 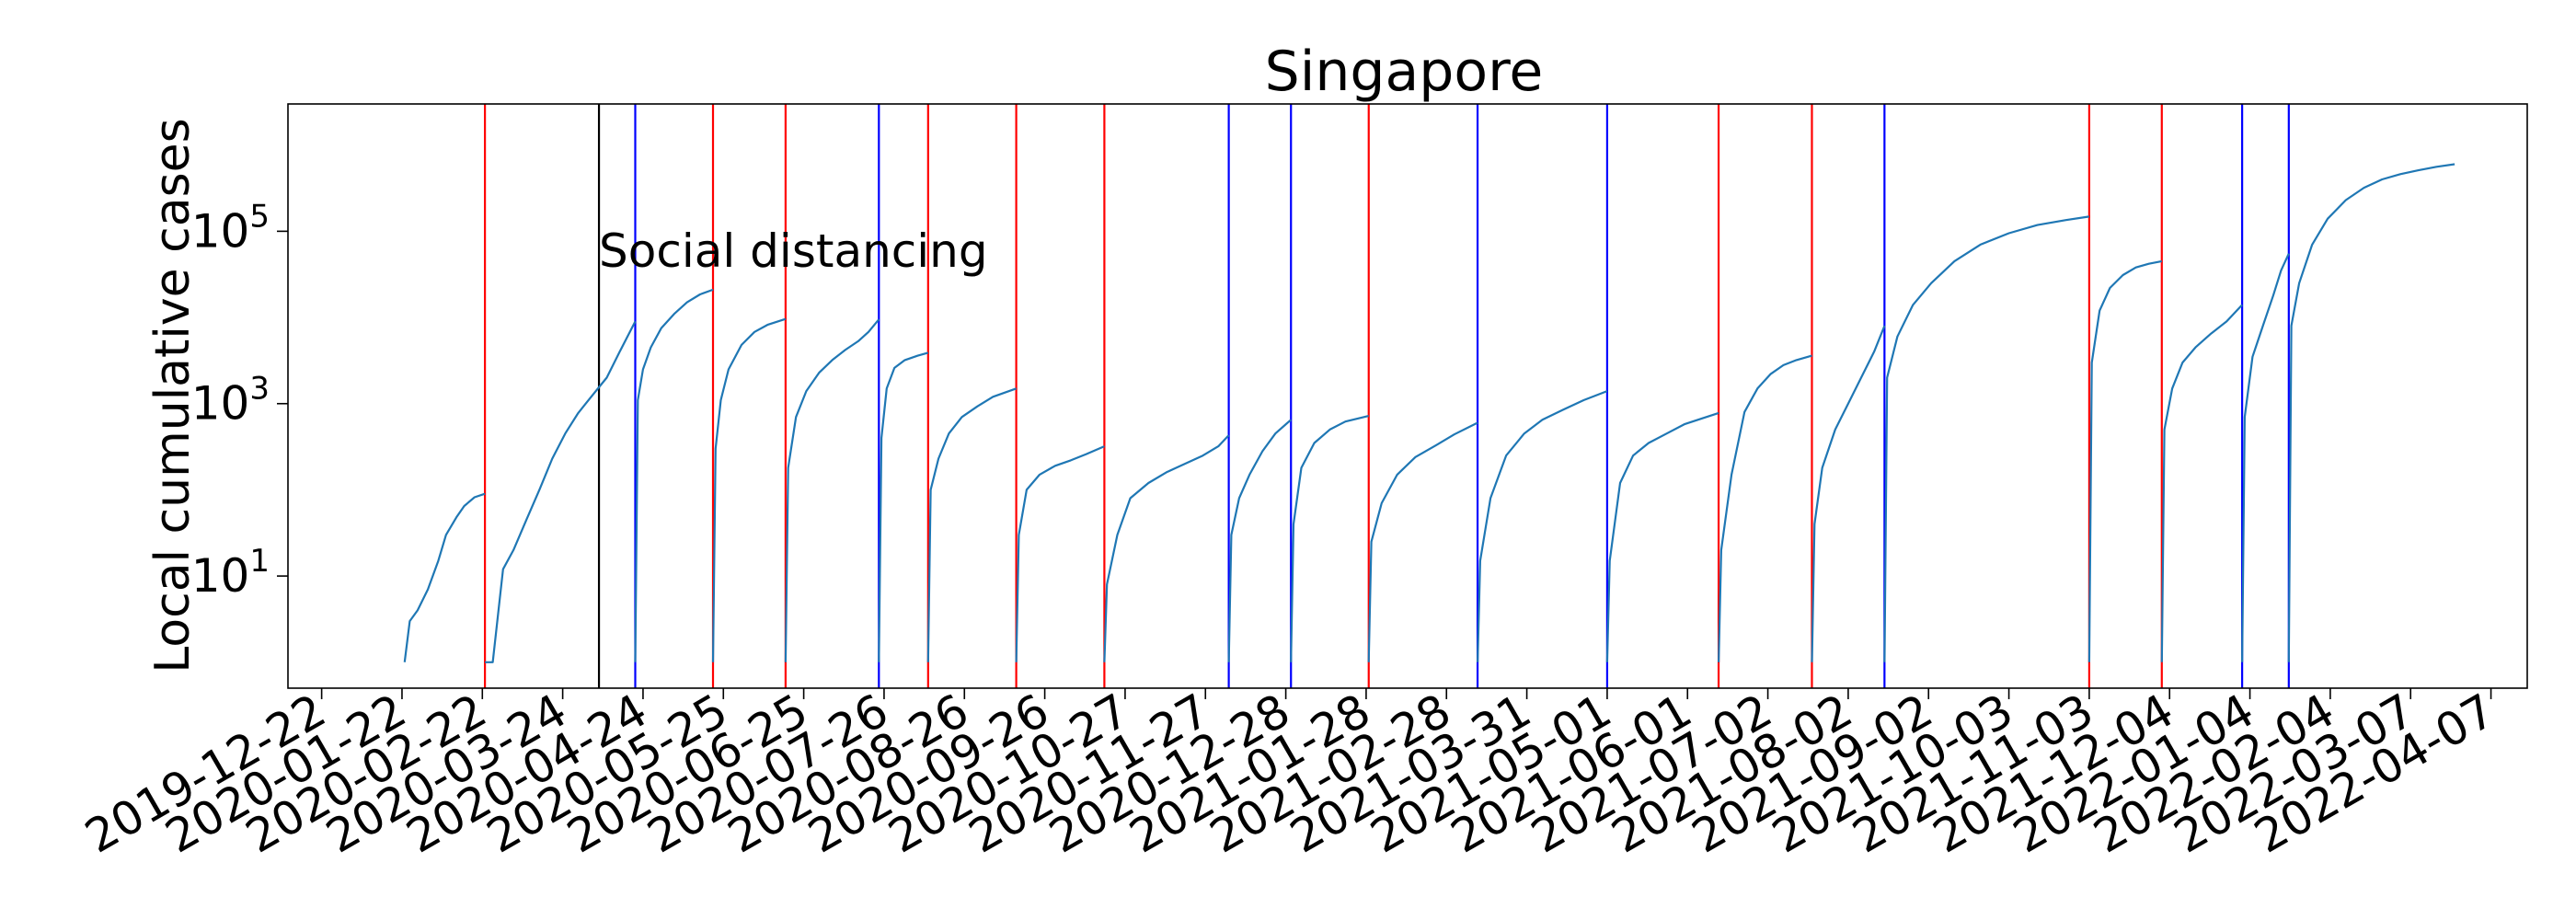 I want to click on y-tick-label-2: 10⁵, so click(x=230, y=228).